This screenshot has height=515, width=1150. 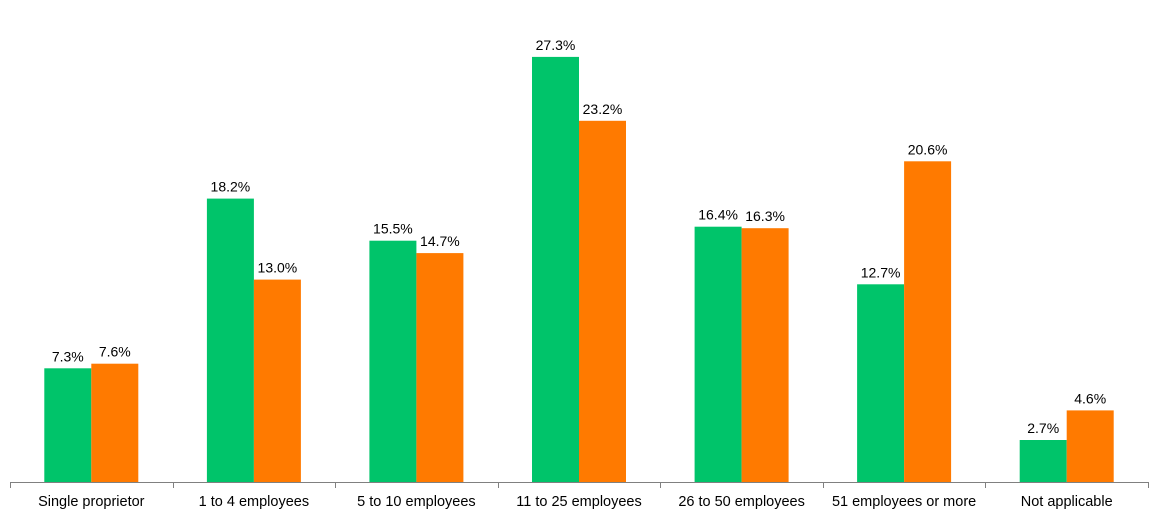 I want to click on category-label-2: 5 to 10 employees, so click(x=416, y=502).